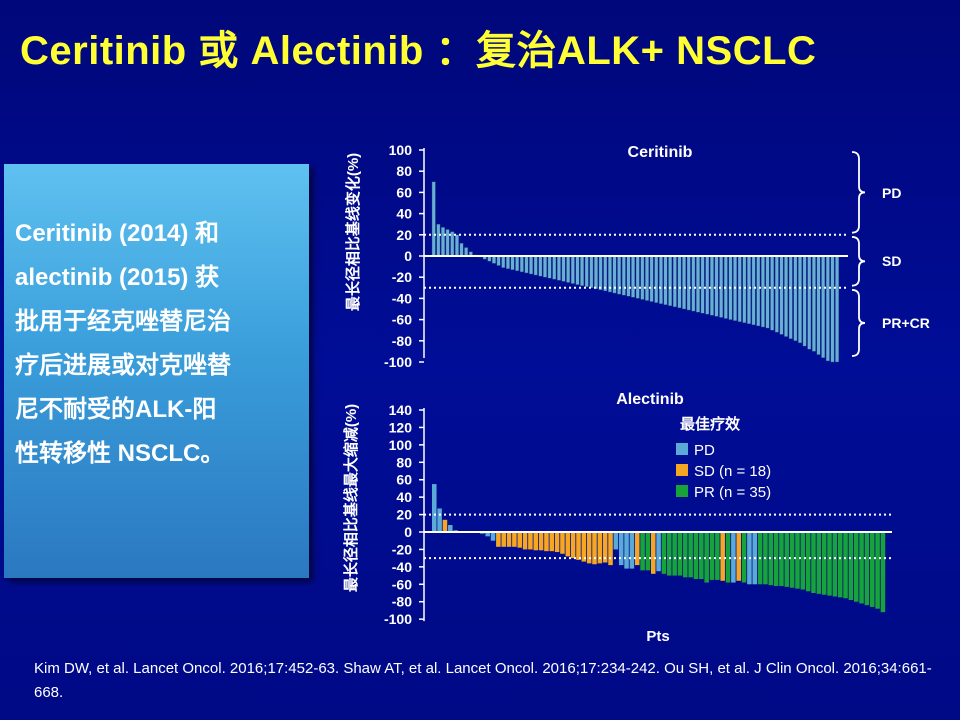 Image resolution: width=960 pixels, height=720 pixels. I want to click on y-tick-label: 0, so click(408, 532).